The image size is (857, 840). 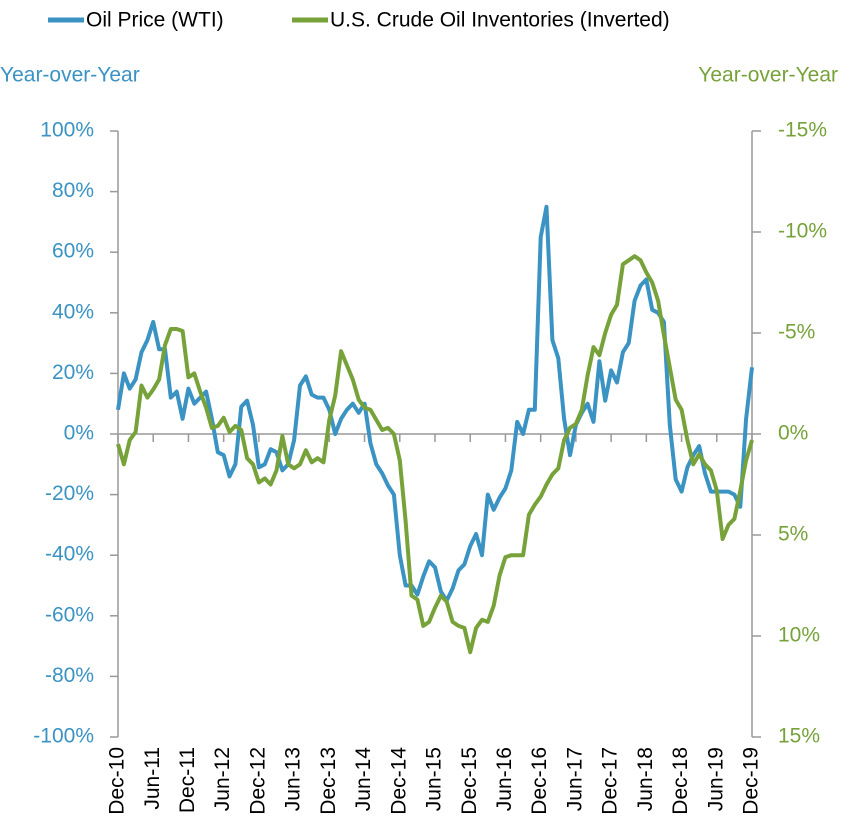 What do you see at coordinates (751, 781) in the screenshot?
I see `x-tick-label: Dec-19` at bounding box center [751, 781].